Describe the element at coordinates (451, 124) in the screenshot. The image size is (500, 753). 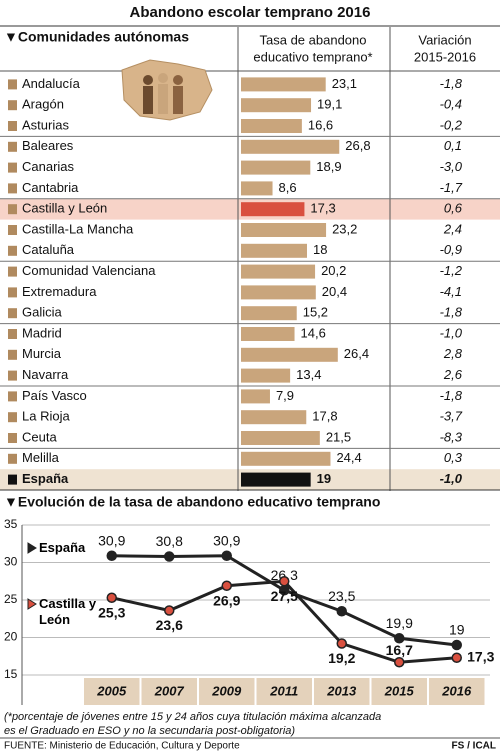
I see `change-label: -0,2` at that location.